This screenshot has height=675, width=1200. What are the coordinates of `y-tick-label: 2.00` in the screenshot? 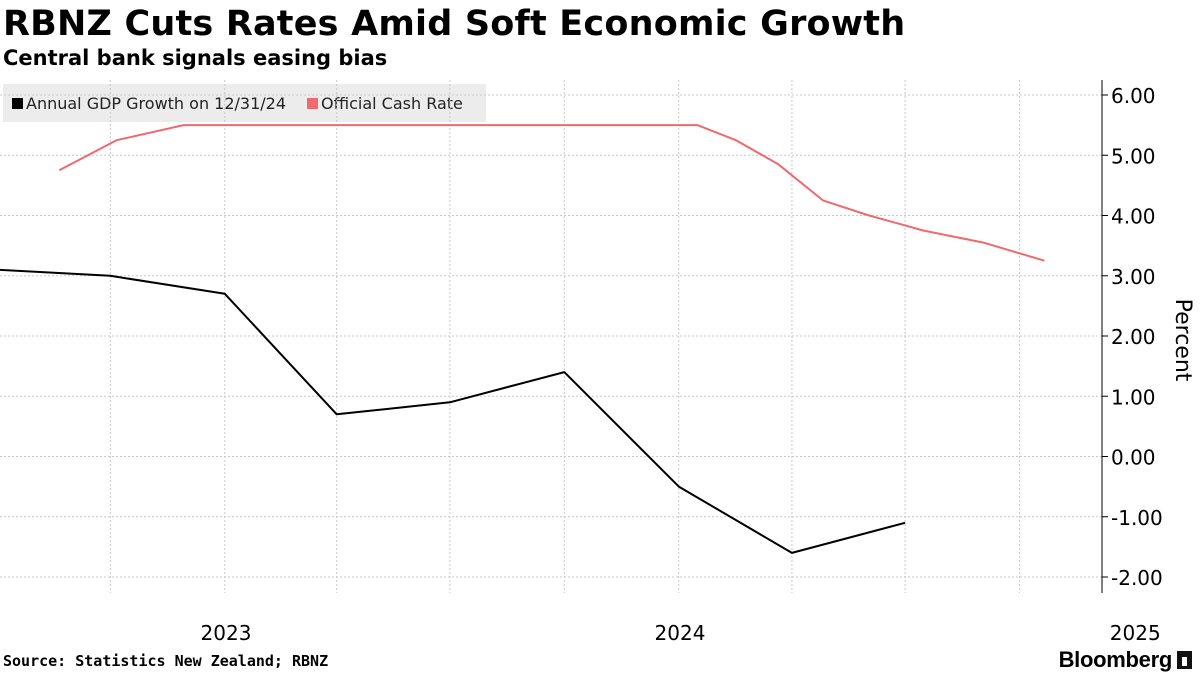 It's located at (1133, 337).